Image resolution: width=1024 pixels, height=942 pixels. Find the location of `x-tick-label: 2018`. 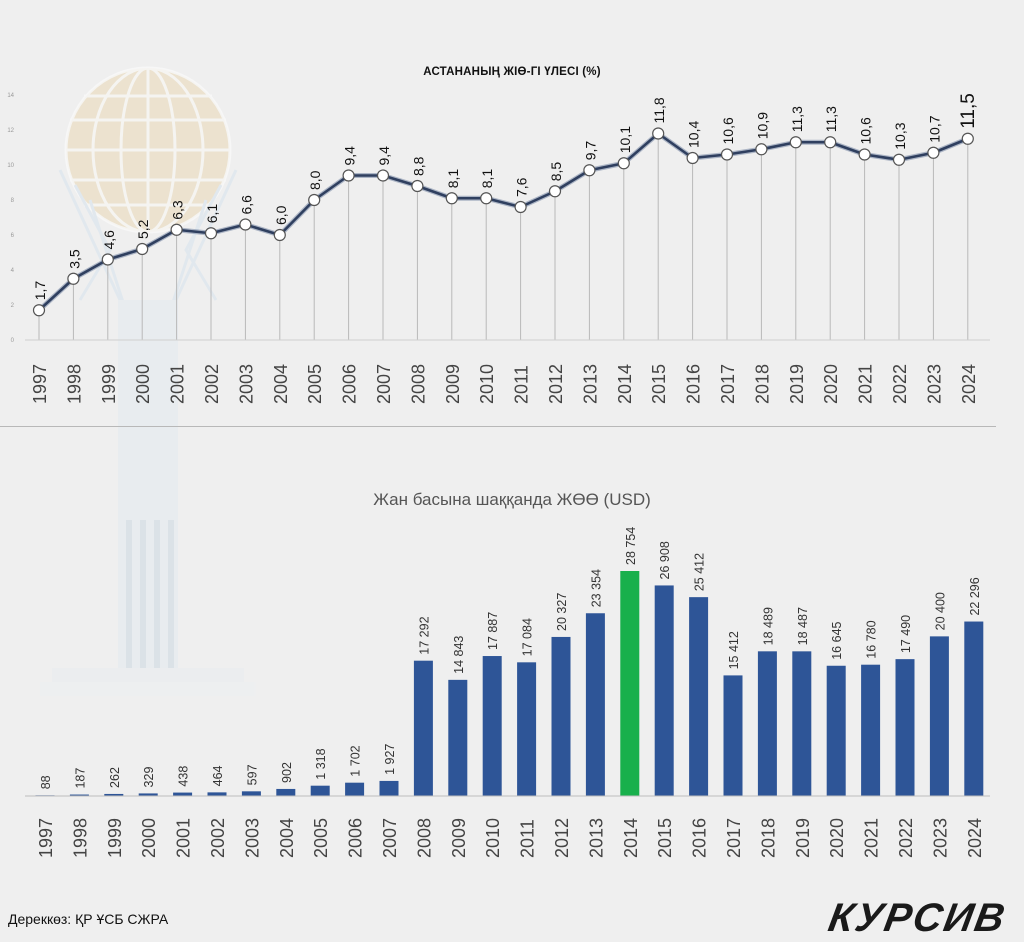

x-tick-label: 2018 is located at coordinates (762, 384).